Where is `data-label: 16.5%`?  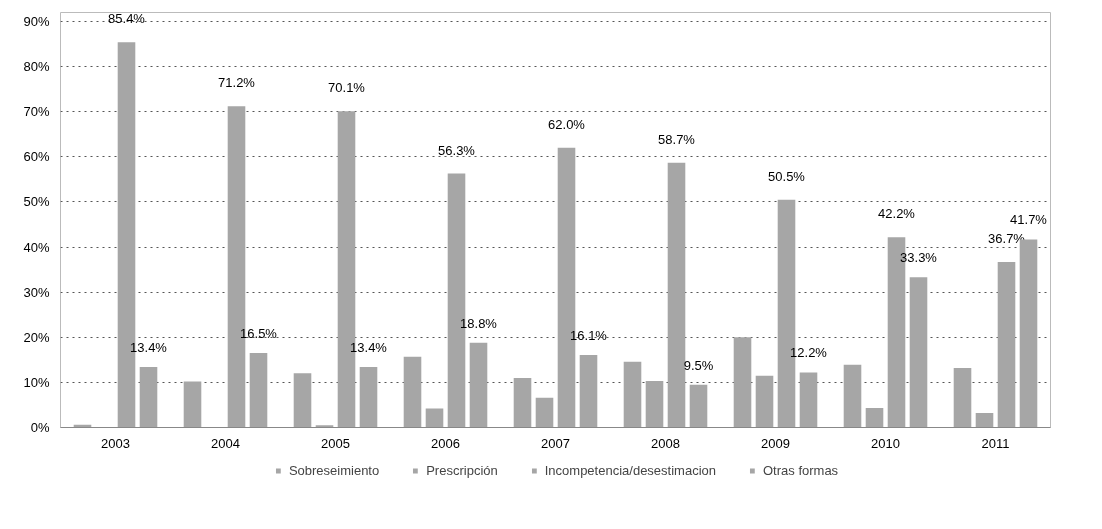 data-label: 16.5% is located at coordinates (259, 334).